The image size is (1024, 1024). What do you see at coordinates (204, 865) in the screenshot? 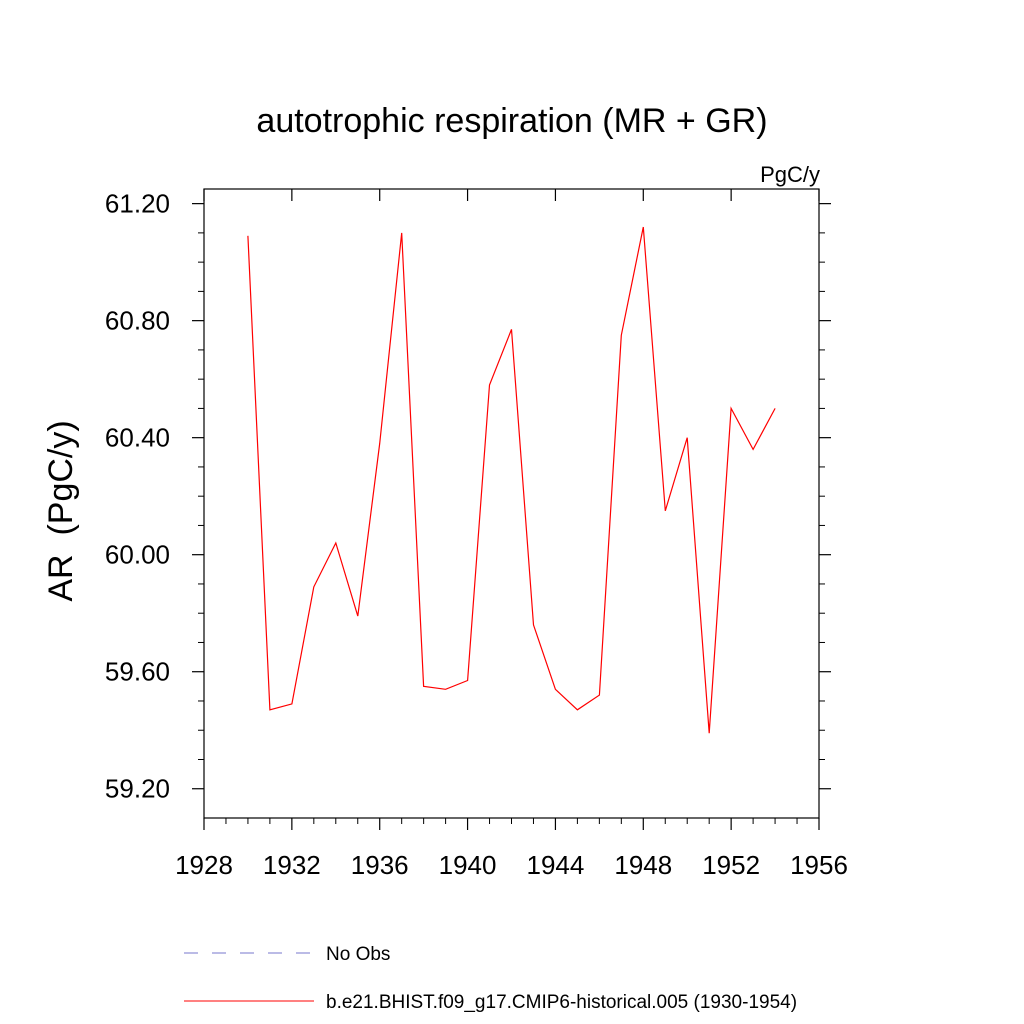
I see `x-tick-label: 1928` at bounding box center [204, 865].